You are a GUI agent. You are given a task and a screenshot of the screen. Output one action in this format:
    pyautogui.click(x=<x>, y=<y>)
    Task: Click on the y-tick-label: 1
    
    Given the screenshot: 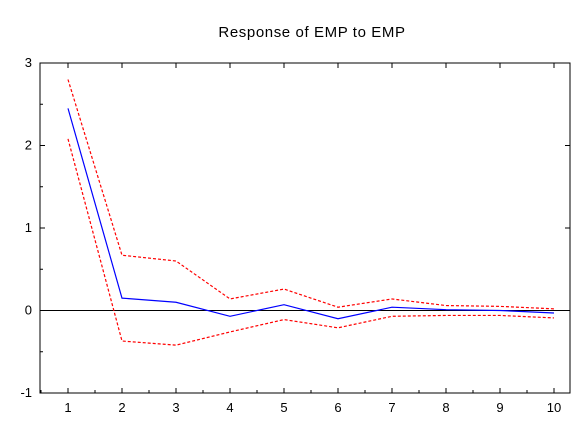 What is the action you would take?
    pyautogui.click(x=28, y=227)
    